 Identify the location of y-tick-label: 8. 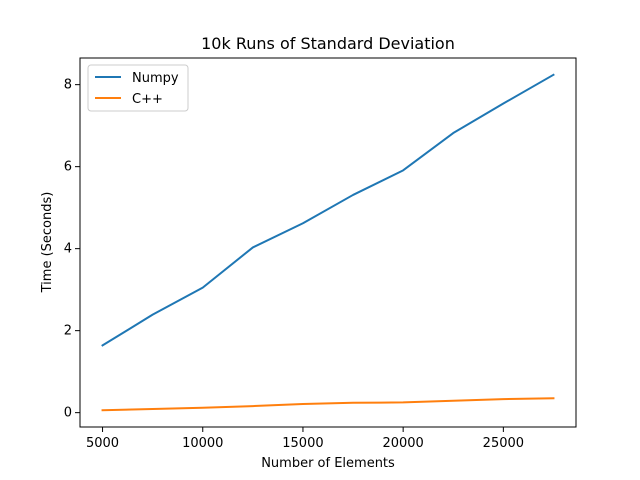
(68, 85).